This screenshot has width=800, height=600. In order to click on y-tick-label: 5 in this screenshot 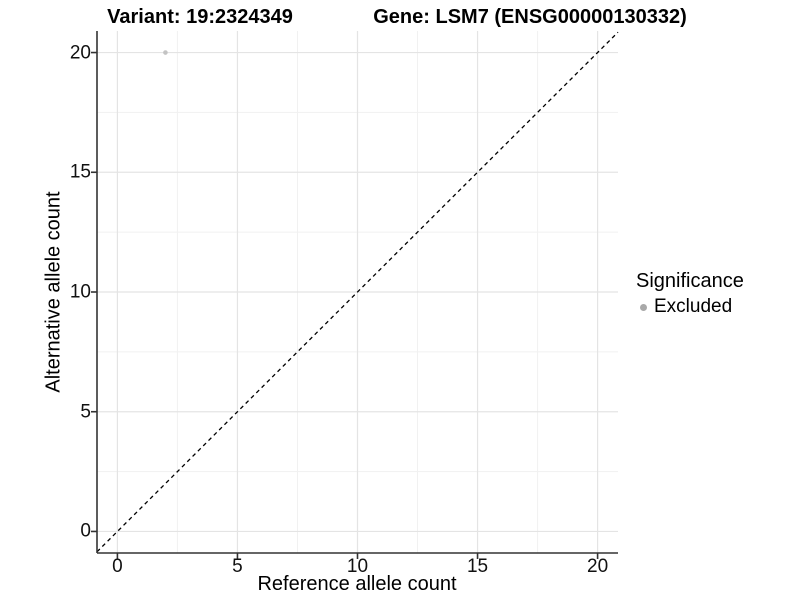, I will do `click(85, 412)`.